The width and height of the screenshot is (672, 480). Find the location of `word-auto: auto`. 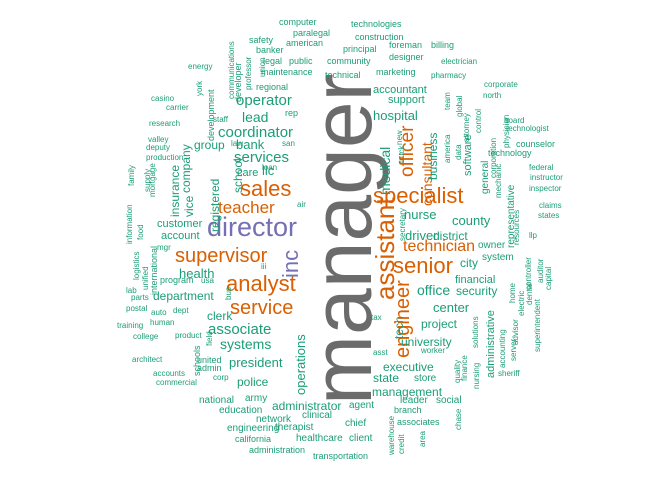

word-auto: auto is located at coordinates (159, 312).